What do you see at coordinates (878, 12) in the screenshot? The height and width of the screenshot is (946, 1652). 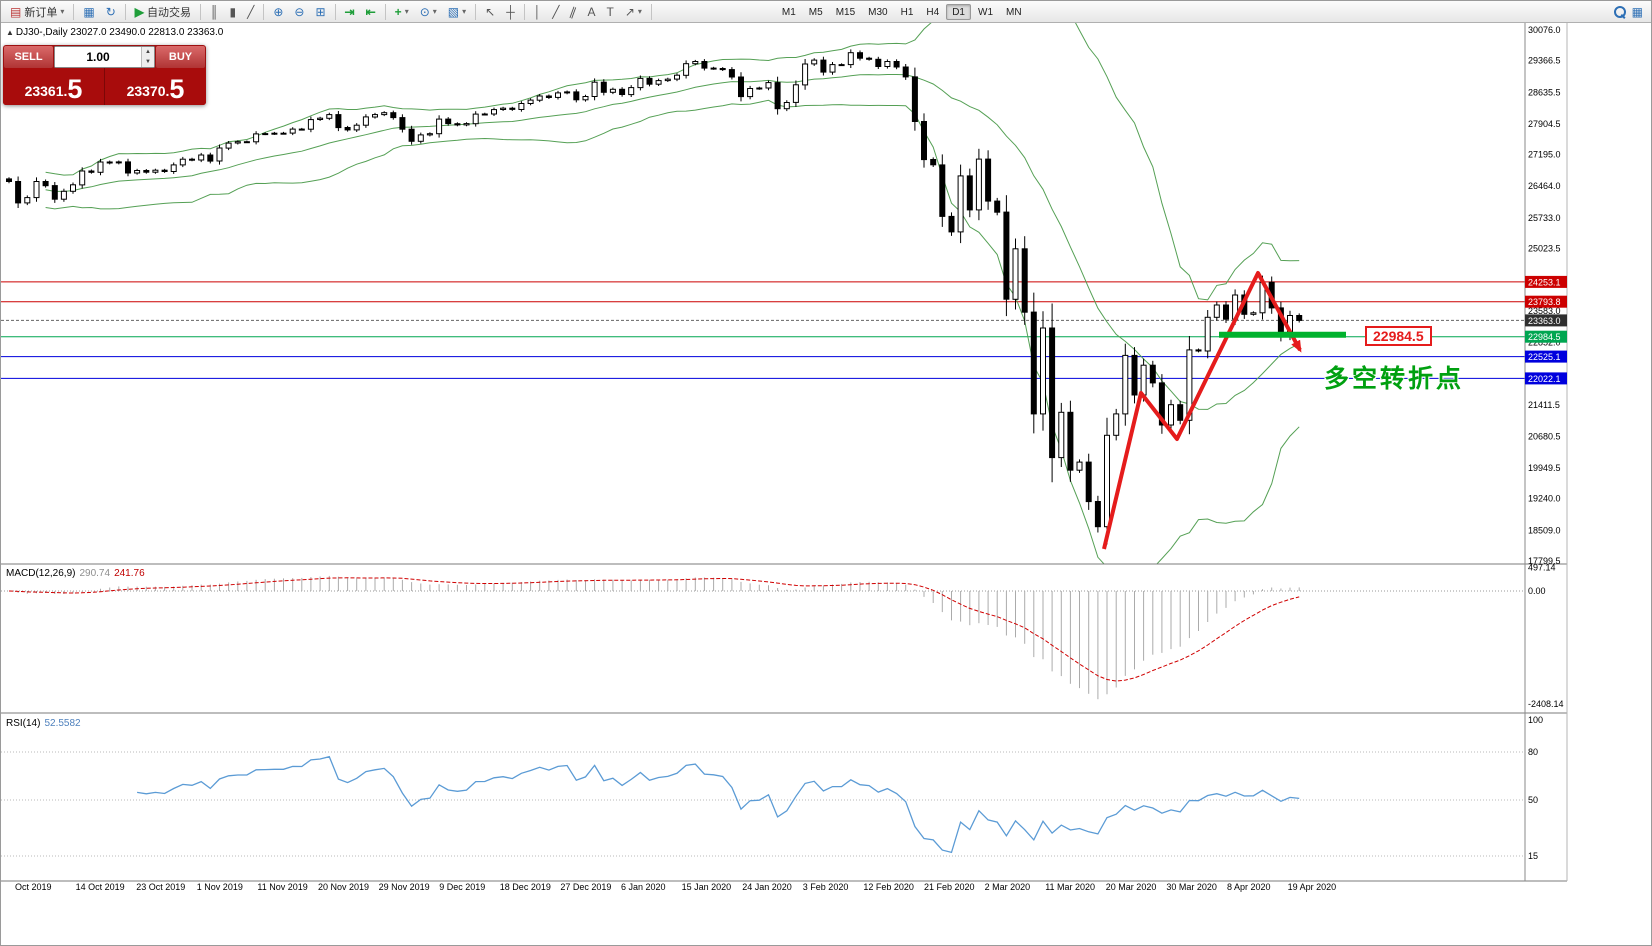 I see `timeframe-m30: M30` at bounding box center [878, 12].